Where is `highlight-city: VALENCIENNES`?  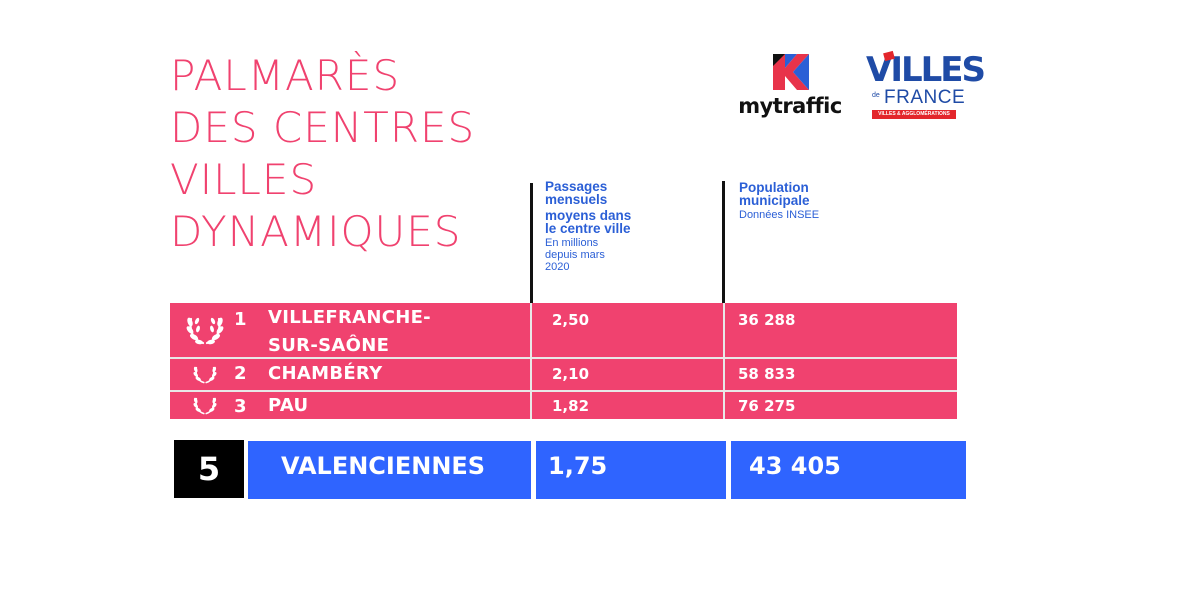 highlight-city: VALENCIENNES is located at coordinates (389, 470).